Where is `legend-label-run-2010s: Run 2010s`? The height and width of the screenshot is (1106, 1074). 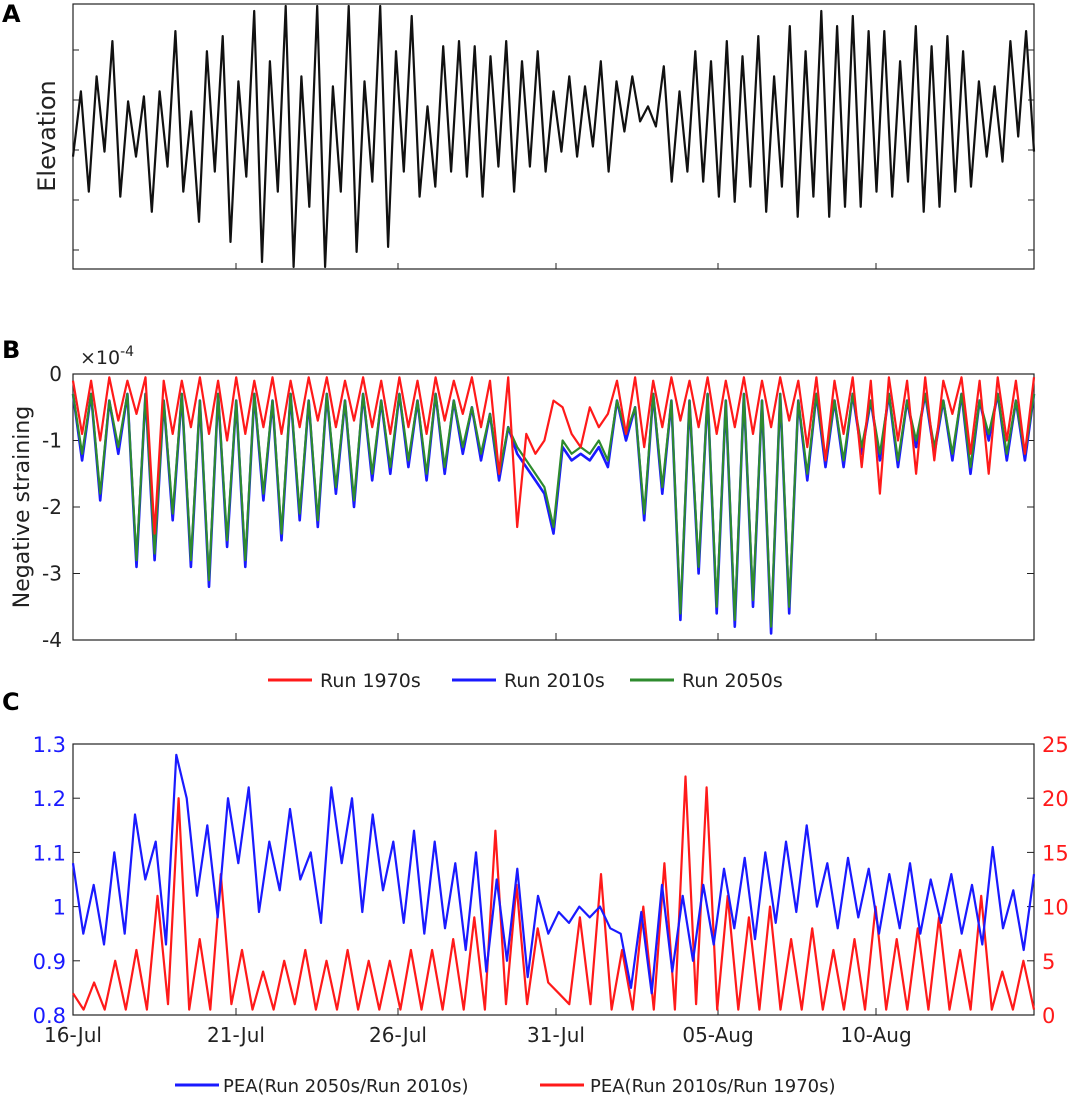 legend-label-run-2010s: Run 2010s is located at coordinates (554, 681).